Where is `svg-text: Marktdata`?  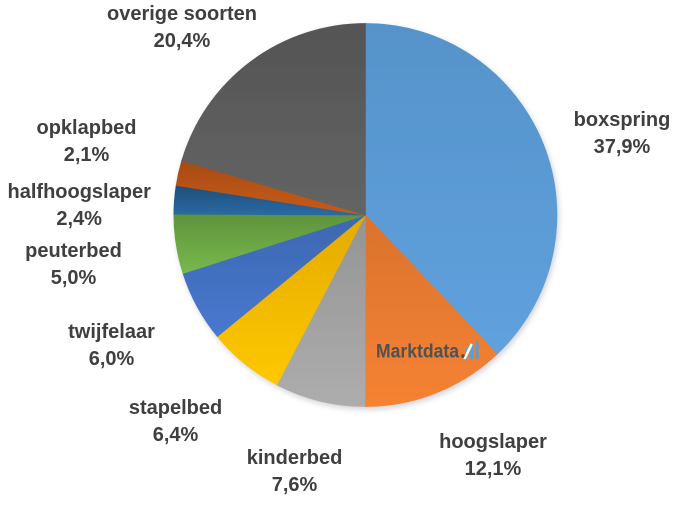 svg-text: Marktdata is located at coordinates (417, 351).